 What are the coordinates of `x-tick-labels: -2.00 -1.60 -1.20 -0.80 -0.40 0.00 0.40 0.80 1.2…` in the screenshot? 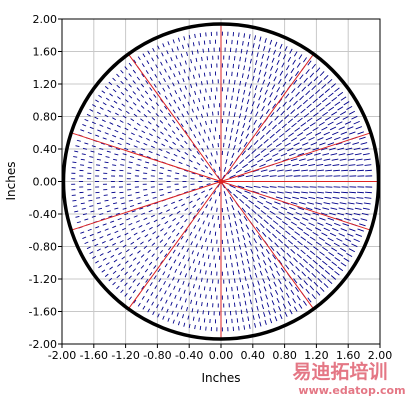 It's located at (220, 355).